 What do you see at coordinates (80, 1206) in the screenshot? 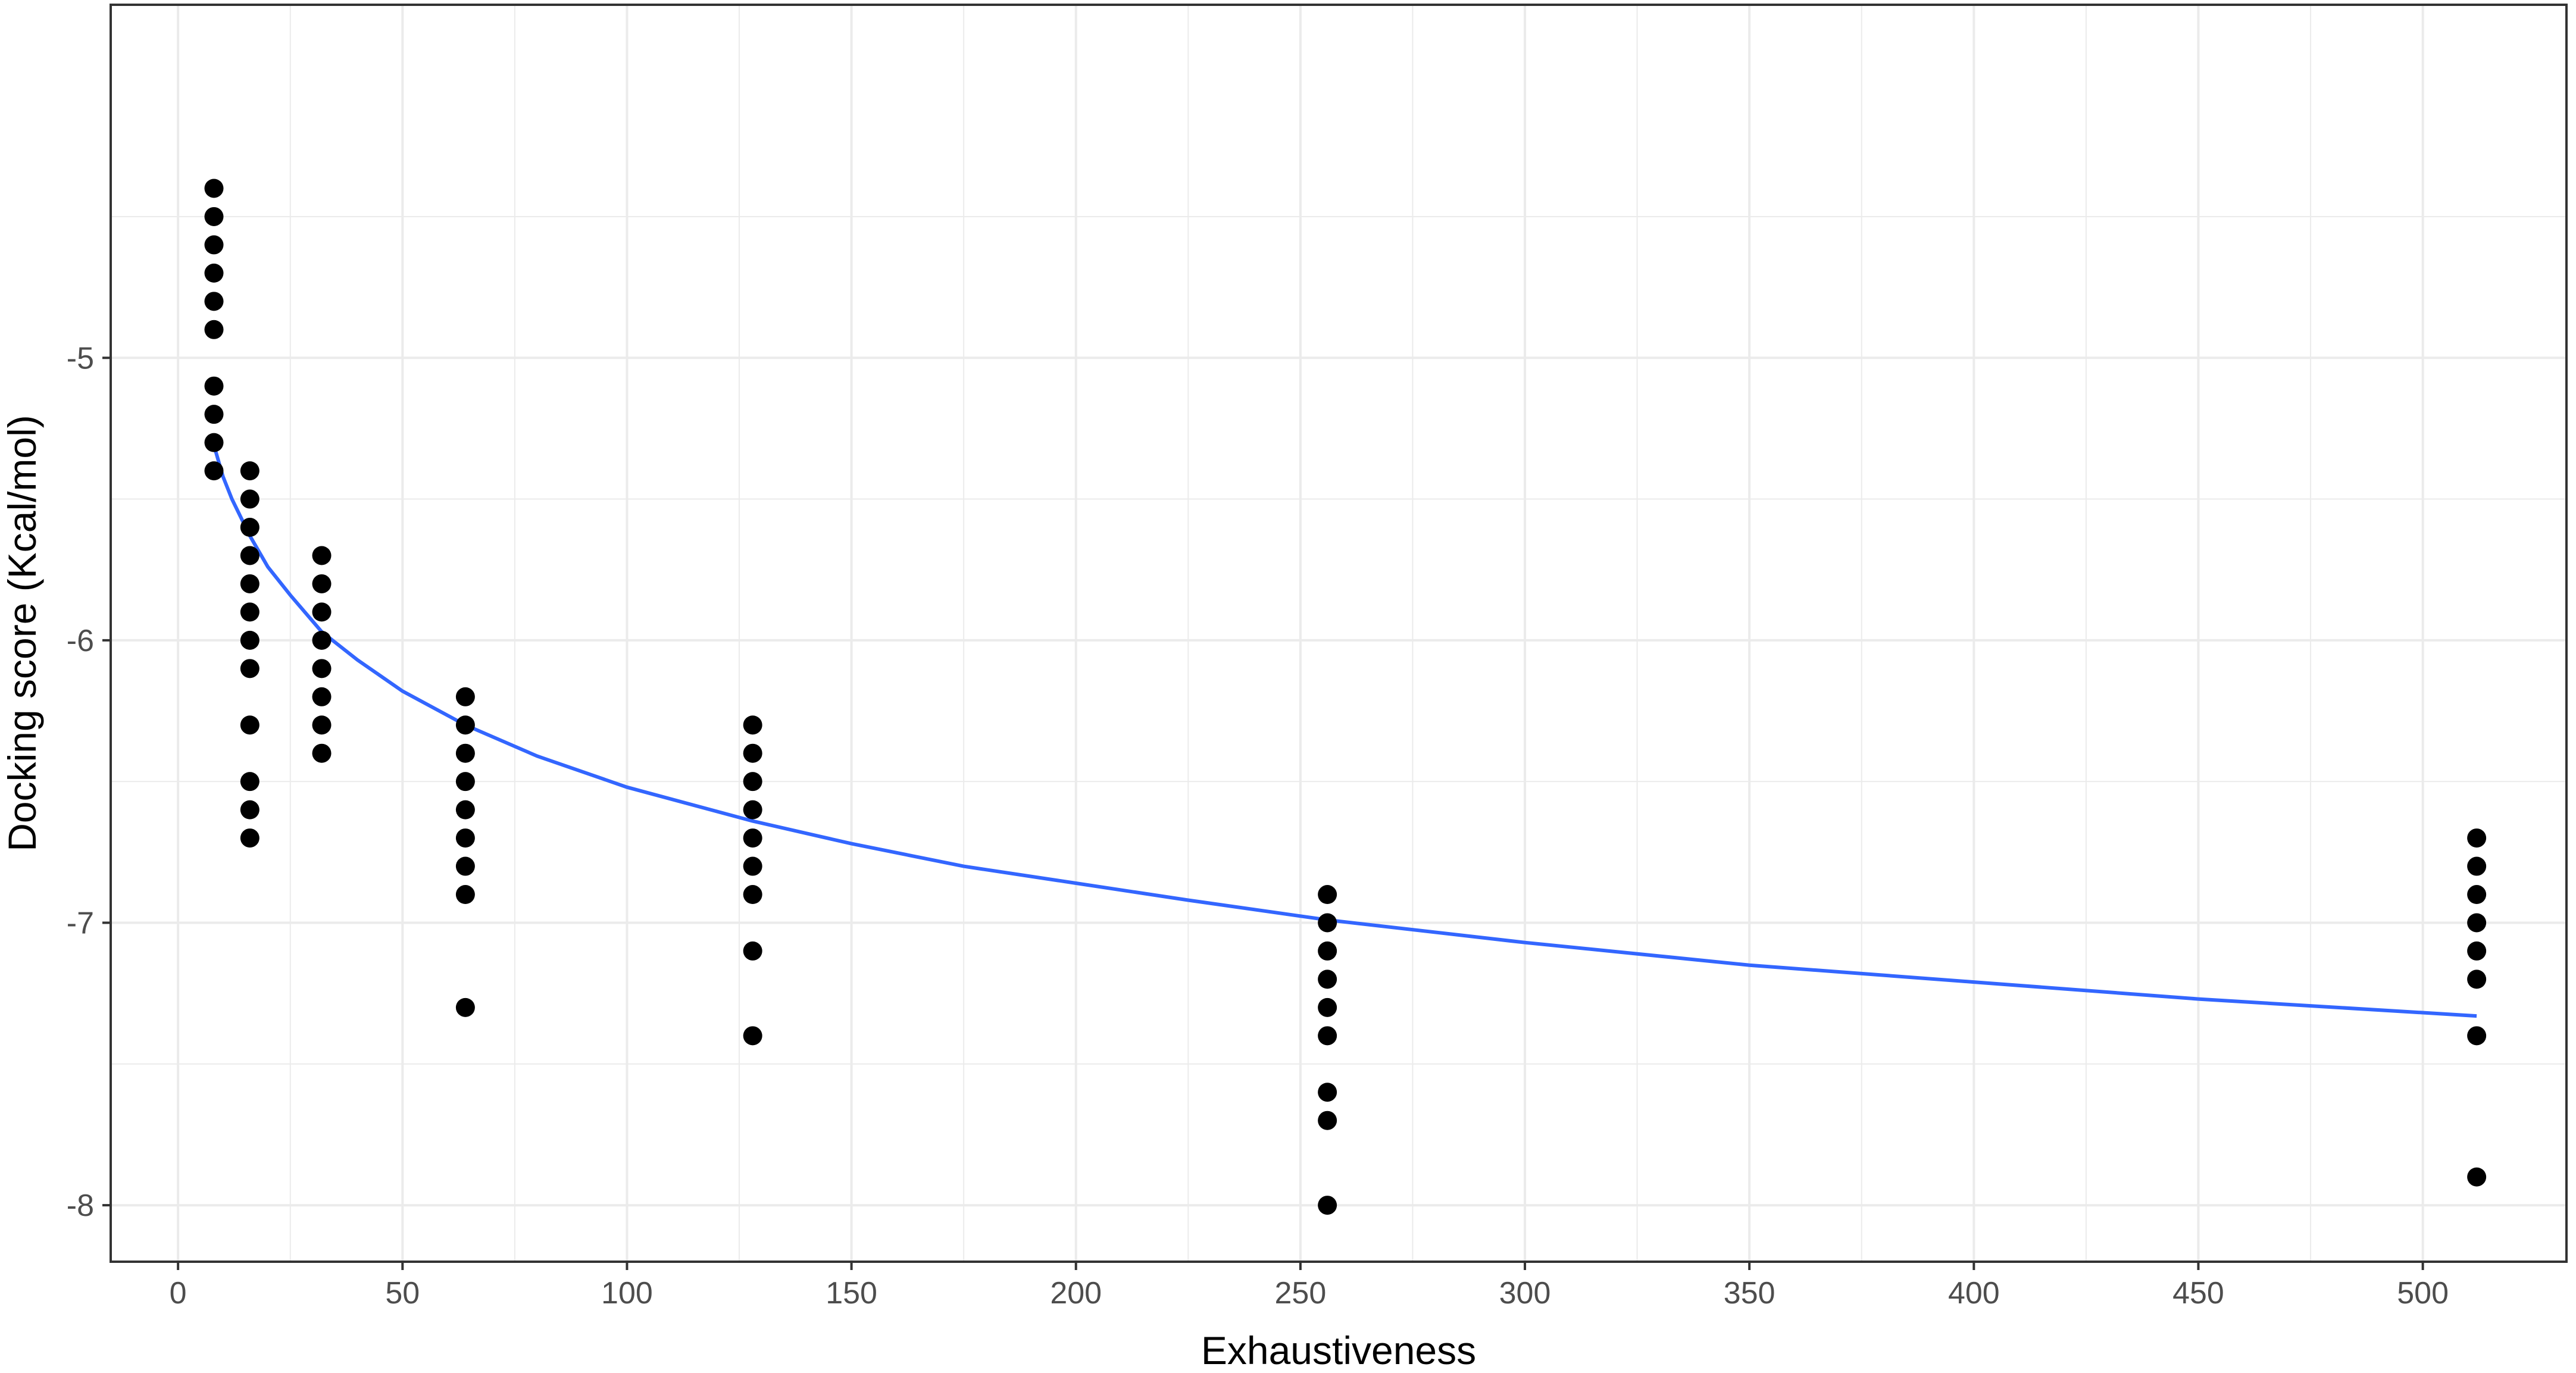
I see `y-tick-label: -8` at bounding box center [80, 1206].